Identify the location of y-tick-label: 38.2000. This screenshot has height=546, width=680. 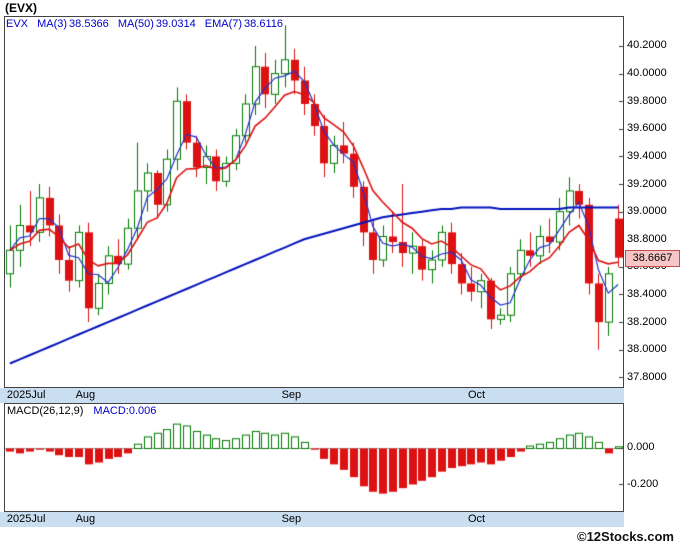
(647, 321).